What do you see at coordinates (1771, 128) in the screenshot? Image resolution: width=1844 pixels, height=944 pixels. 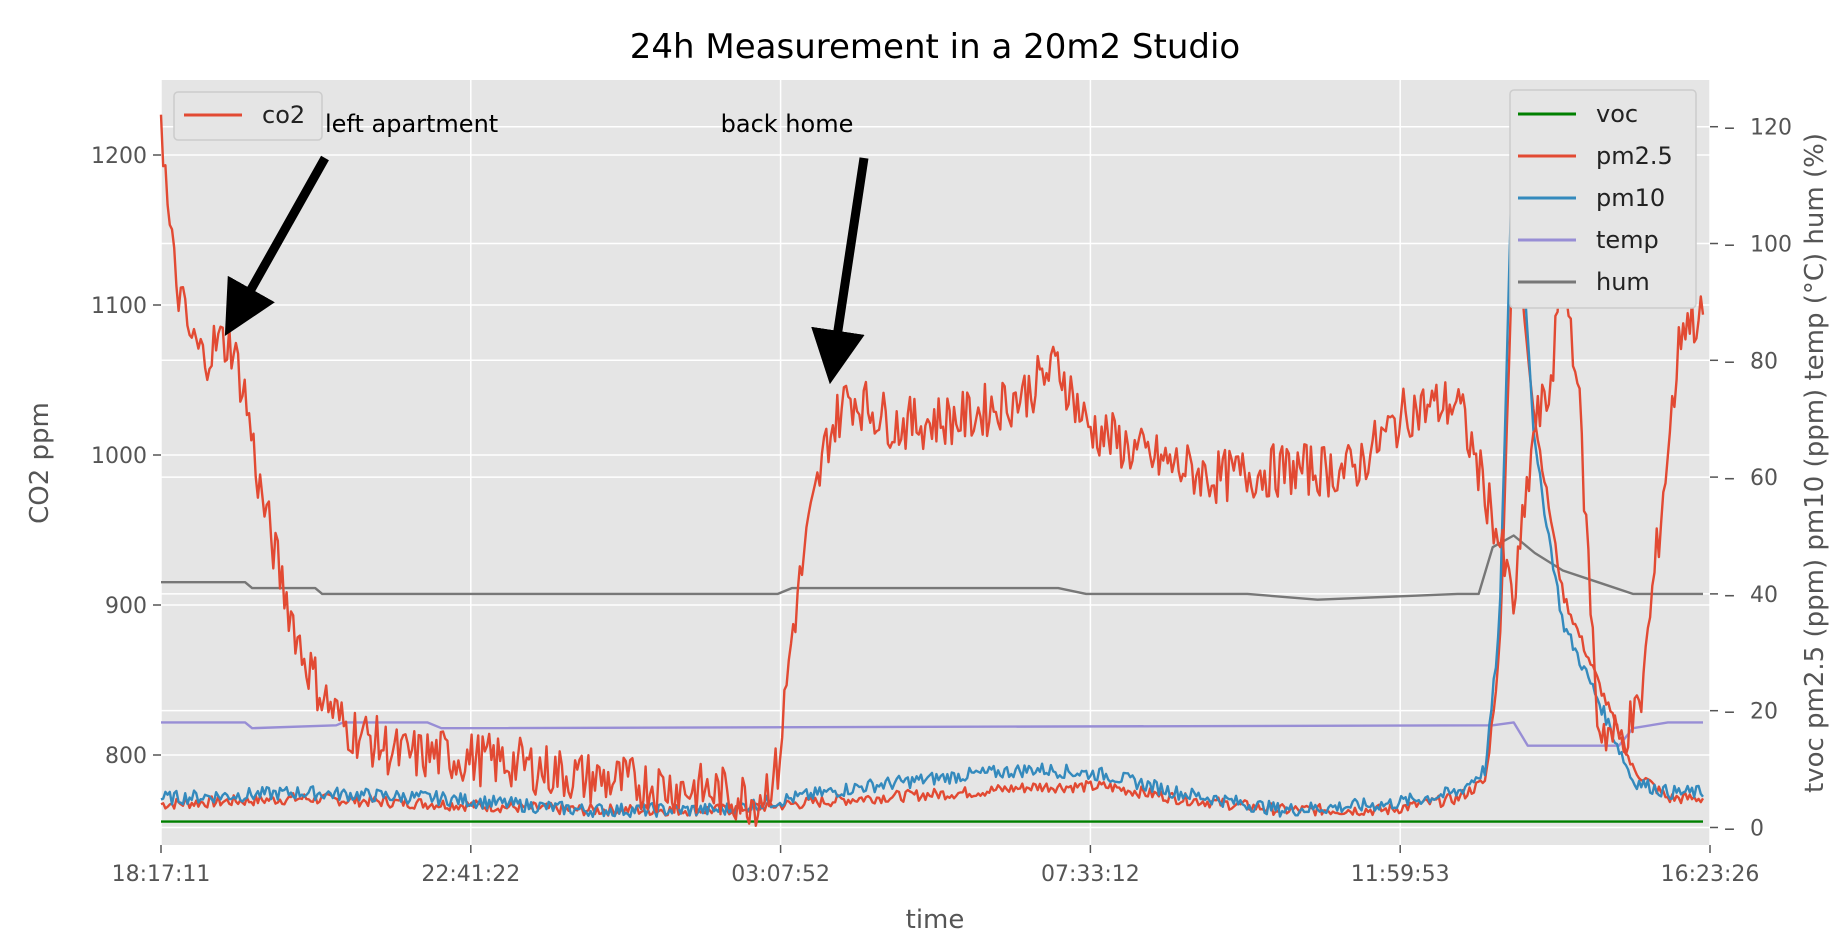 I see `y-tick-label-right: 120` at bounding box center [1771, 128].